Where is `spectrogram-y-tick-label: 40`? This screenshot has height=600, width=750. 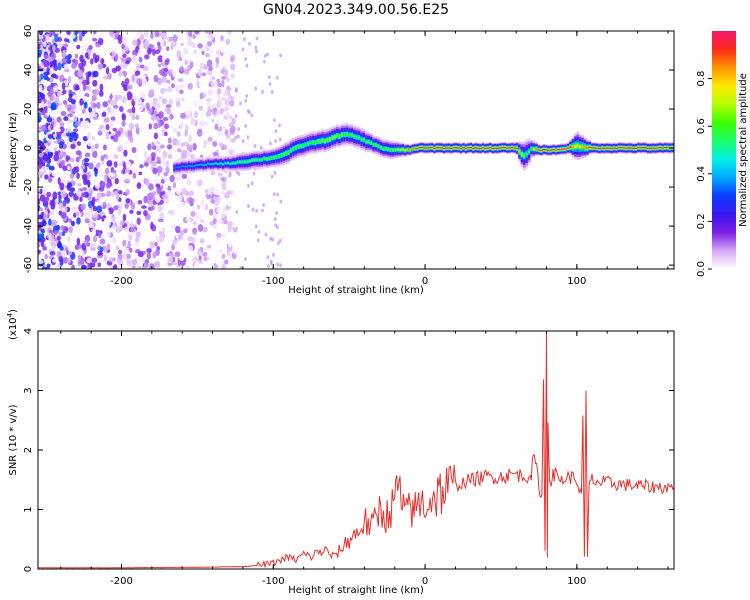 spectrogram-y-tick-label: 40 is located at coordinates (28, 70).